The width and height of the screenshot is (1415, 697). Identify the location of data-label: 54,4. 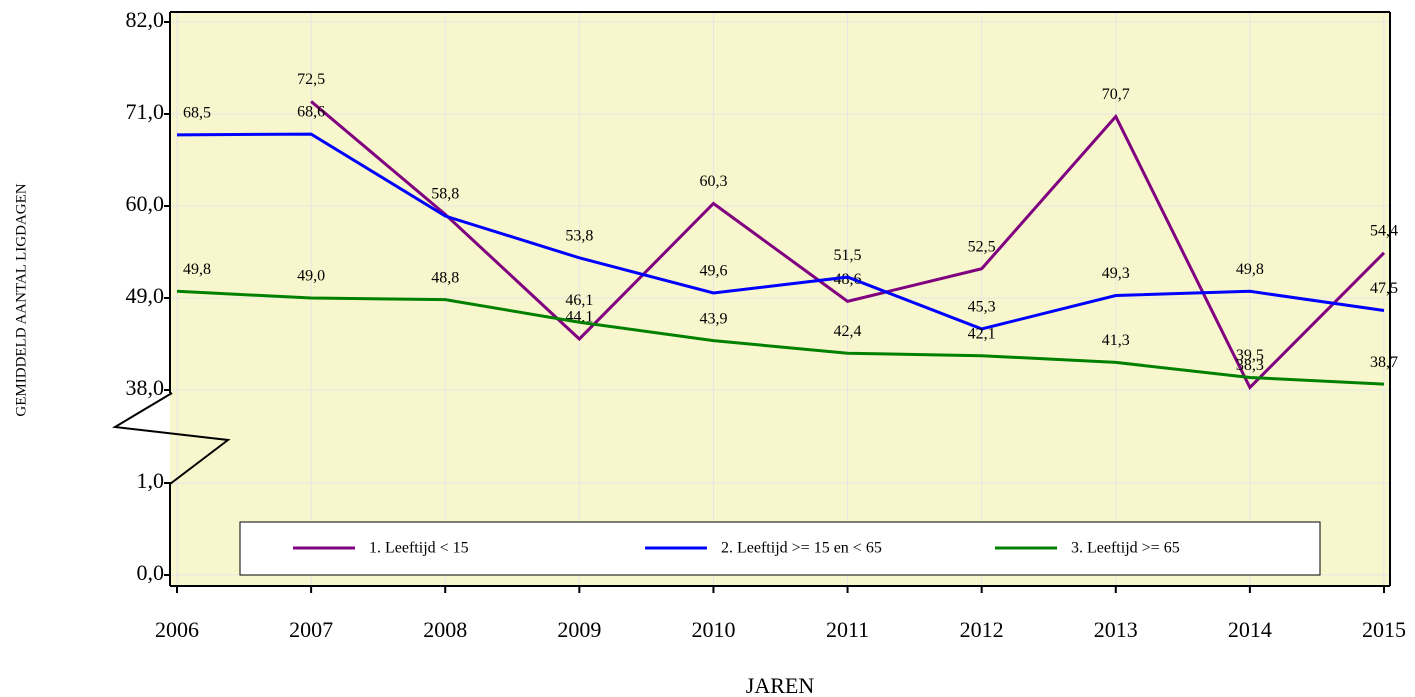
(1384, 231).